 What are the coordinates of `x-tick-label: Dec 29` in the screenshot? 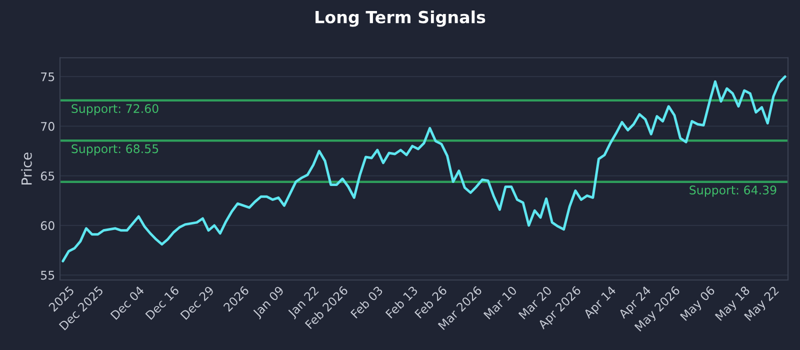 It's located at (197, 303).